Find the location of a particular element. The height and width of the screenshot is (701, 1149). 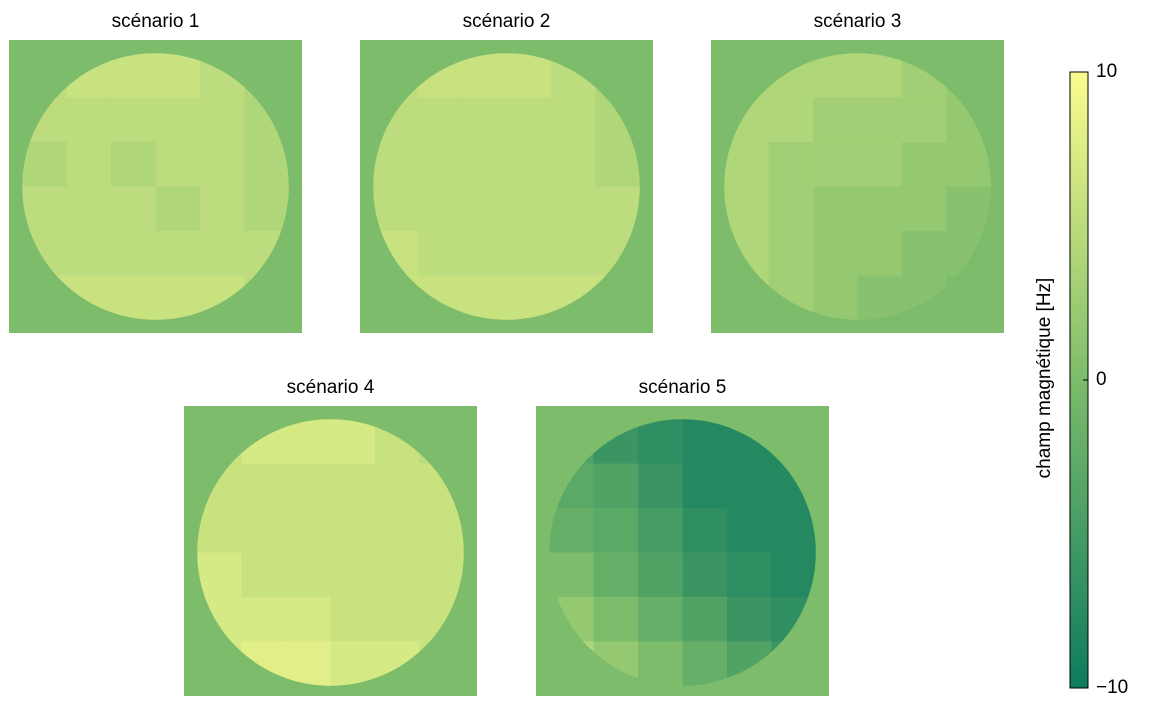

colorbar-tick-label: −10 is located at coordinates (1112, 686).